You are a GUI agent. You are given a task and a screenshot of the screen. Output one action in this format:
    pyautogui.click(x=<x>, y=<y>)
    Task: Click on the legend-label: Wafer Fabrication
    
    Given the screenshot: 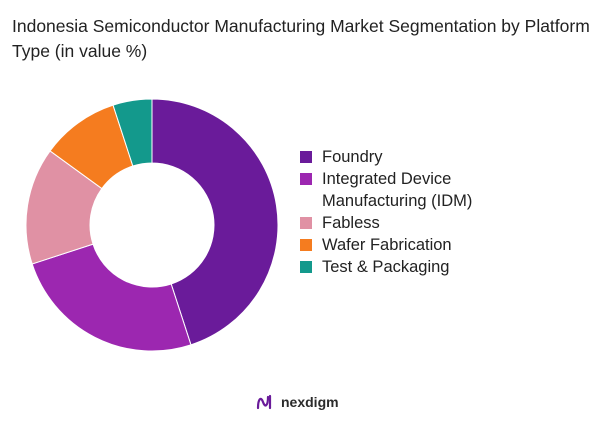 What is the action you would take?
    pyautogui.click(x=387, y=245)
    